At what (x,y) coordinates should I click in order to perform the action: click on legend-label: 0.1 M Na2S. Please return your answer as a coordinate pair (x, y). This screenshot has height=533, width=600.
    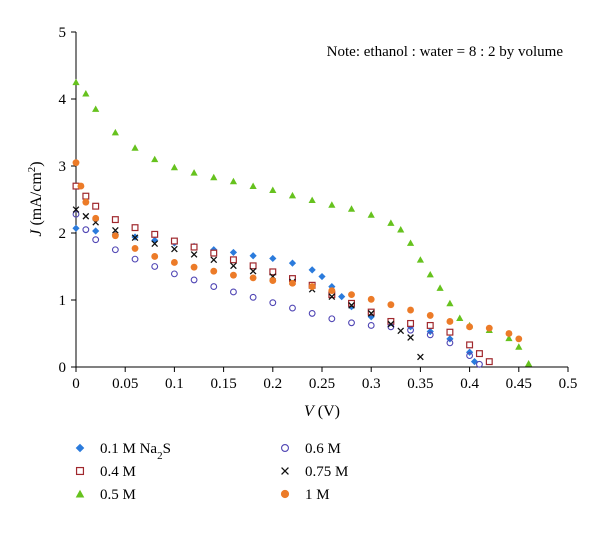
    Looking at the image, I should click on (135, 451).